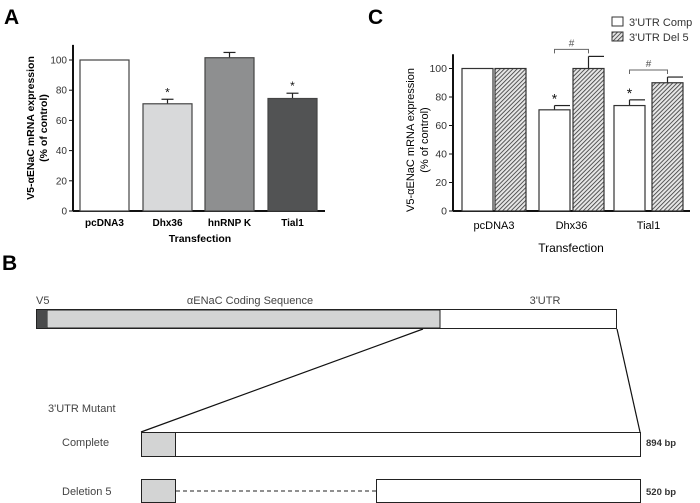  I want to click on chart-c-ytick-label: 100, so click(438, 69).